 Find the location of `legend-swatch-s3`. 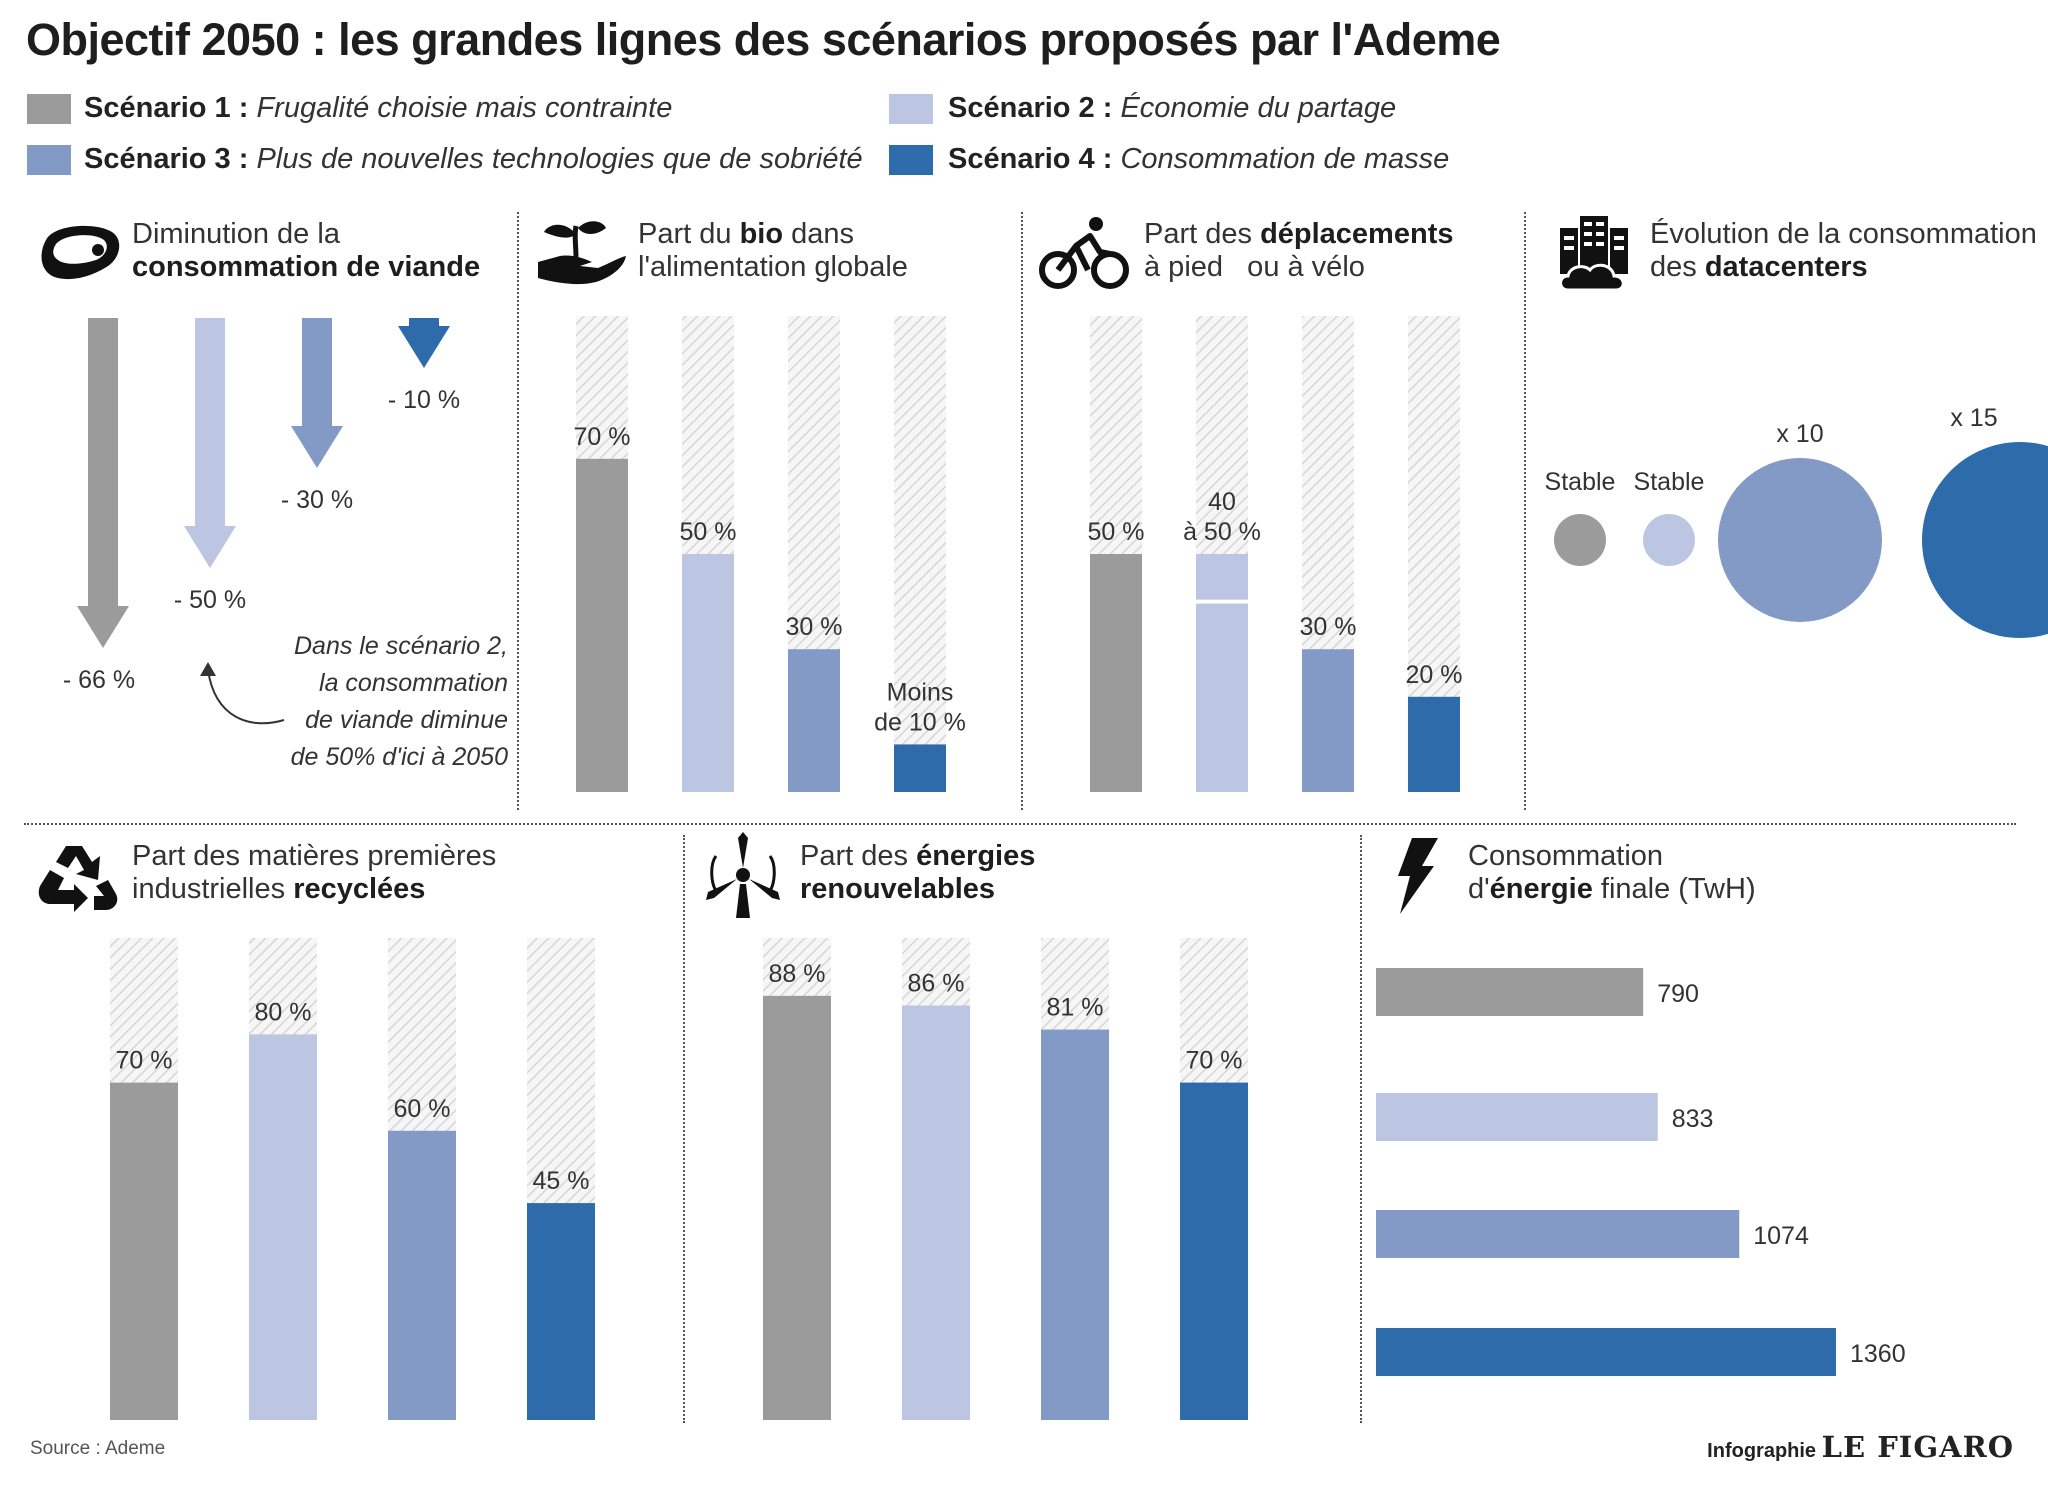

legend-swatch-s3 is located at coordinates (49, 160).